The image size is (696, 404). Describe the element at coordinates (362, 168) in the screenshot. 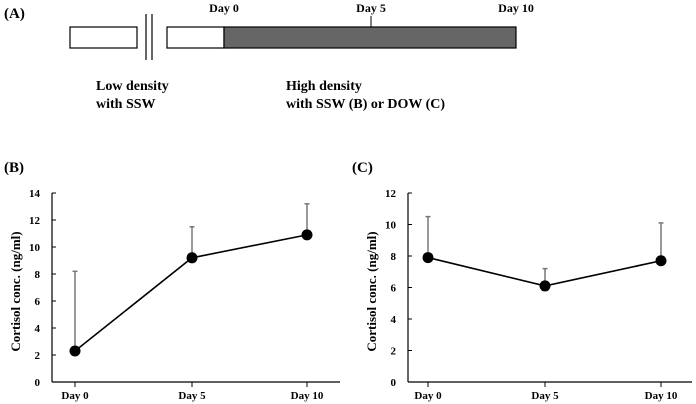

I see `panel-c-label: (C)` at that location.